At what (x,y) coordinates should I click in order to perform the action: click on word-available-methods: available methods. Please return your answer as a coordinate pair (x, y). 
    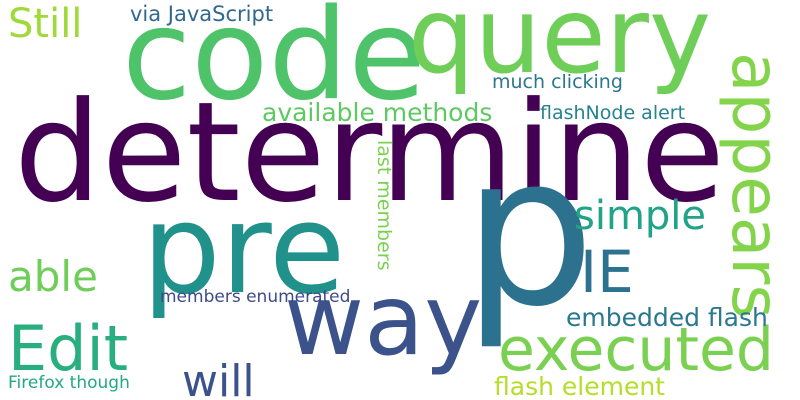
    Looking at the image, I should click on (377, 112).